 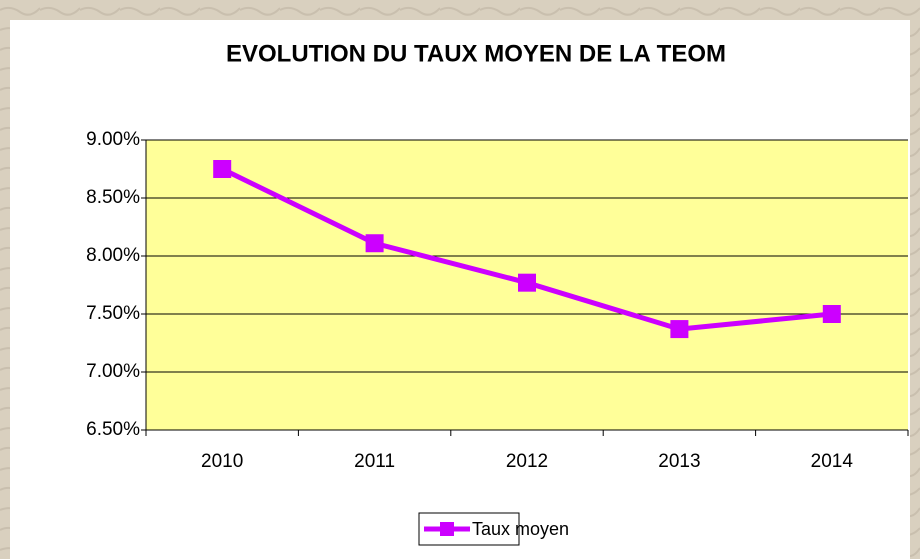 What do you see at coordinates (679, 461) in the screenshot?
I see `x-tick-label: 2013` at bounding box center [679, 461].